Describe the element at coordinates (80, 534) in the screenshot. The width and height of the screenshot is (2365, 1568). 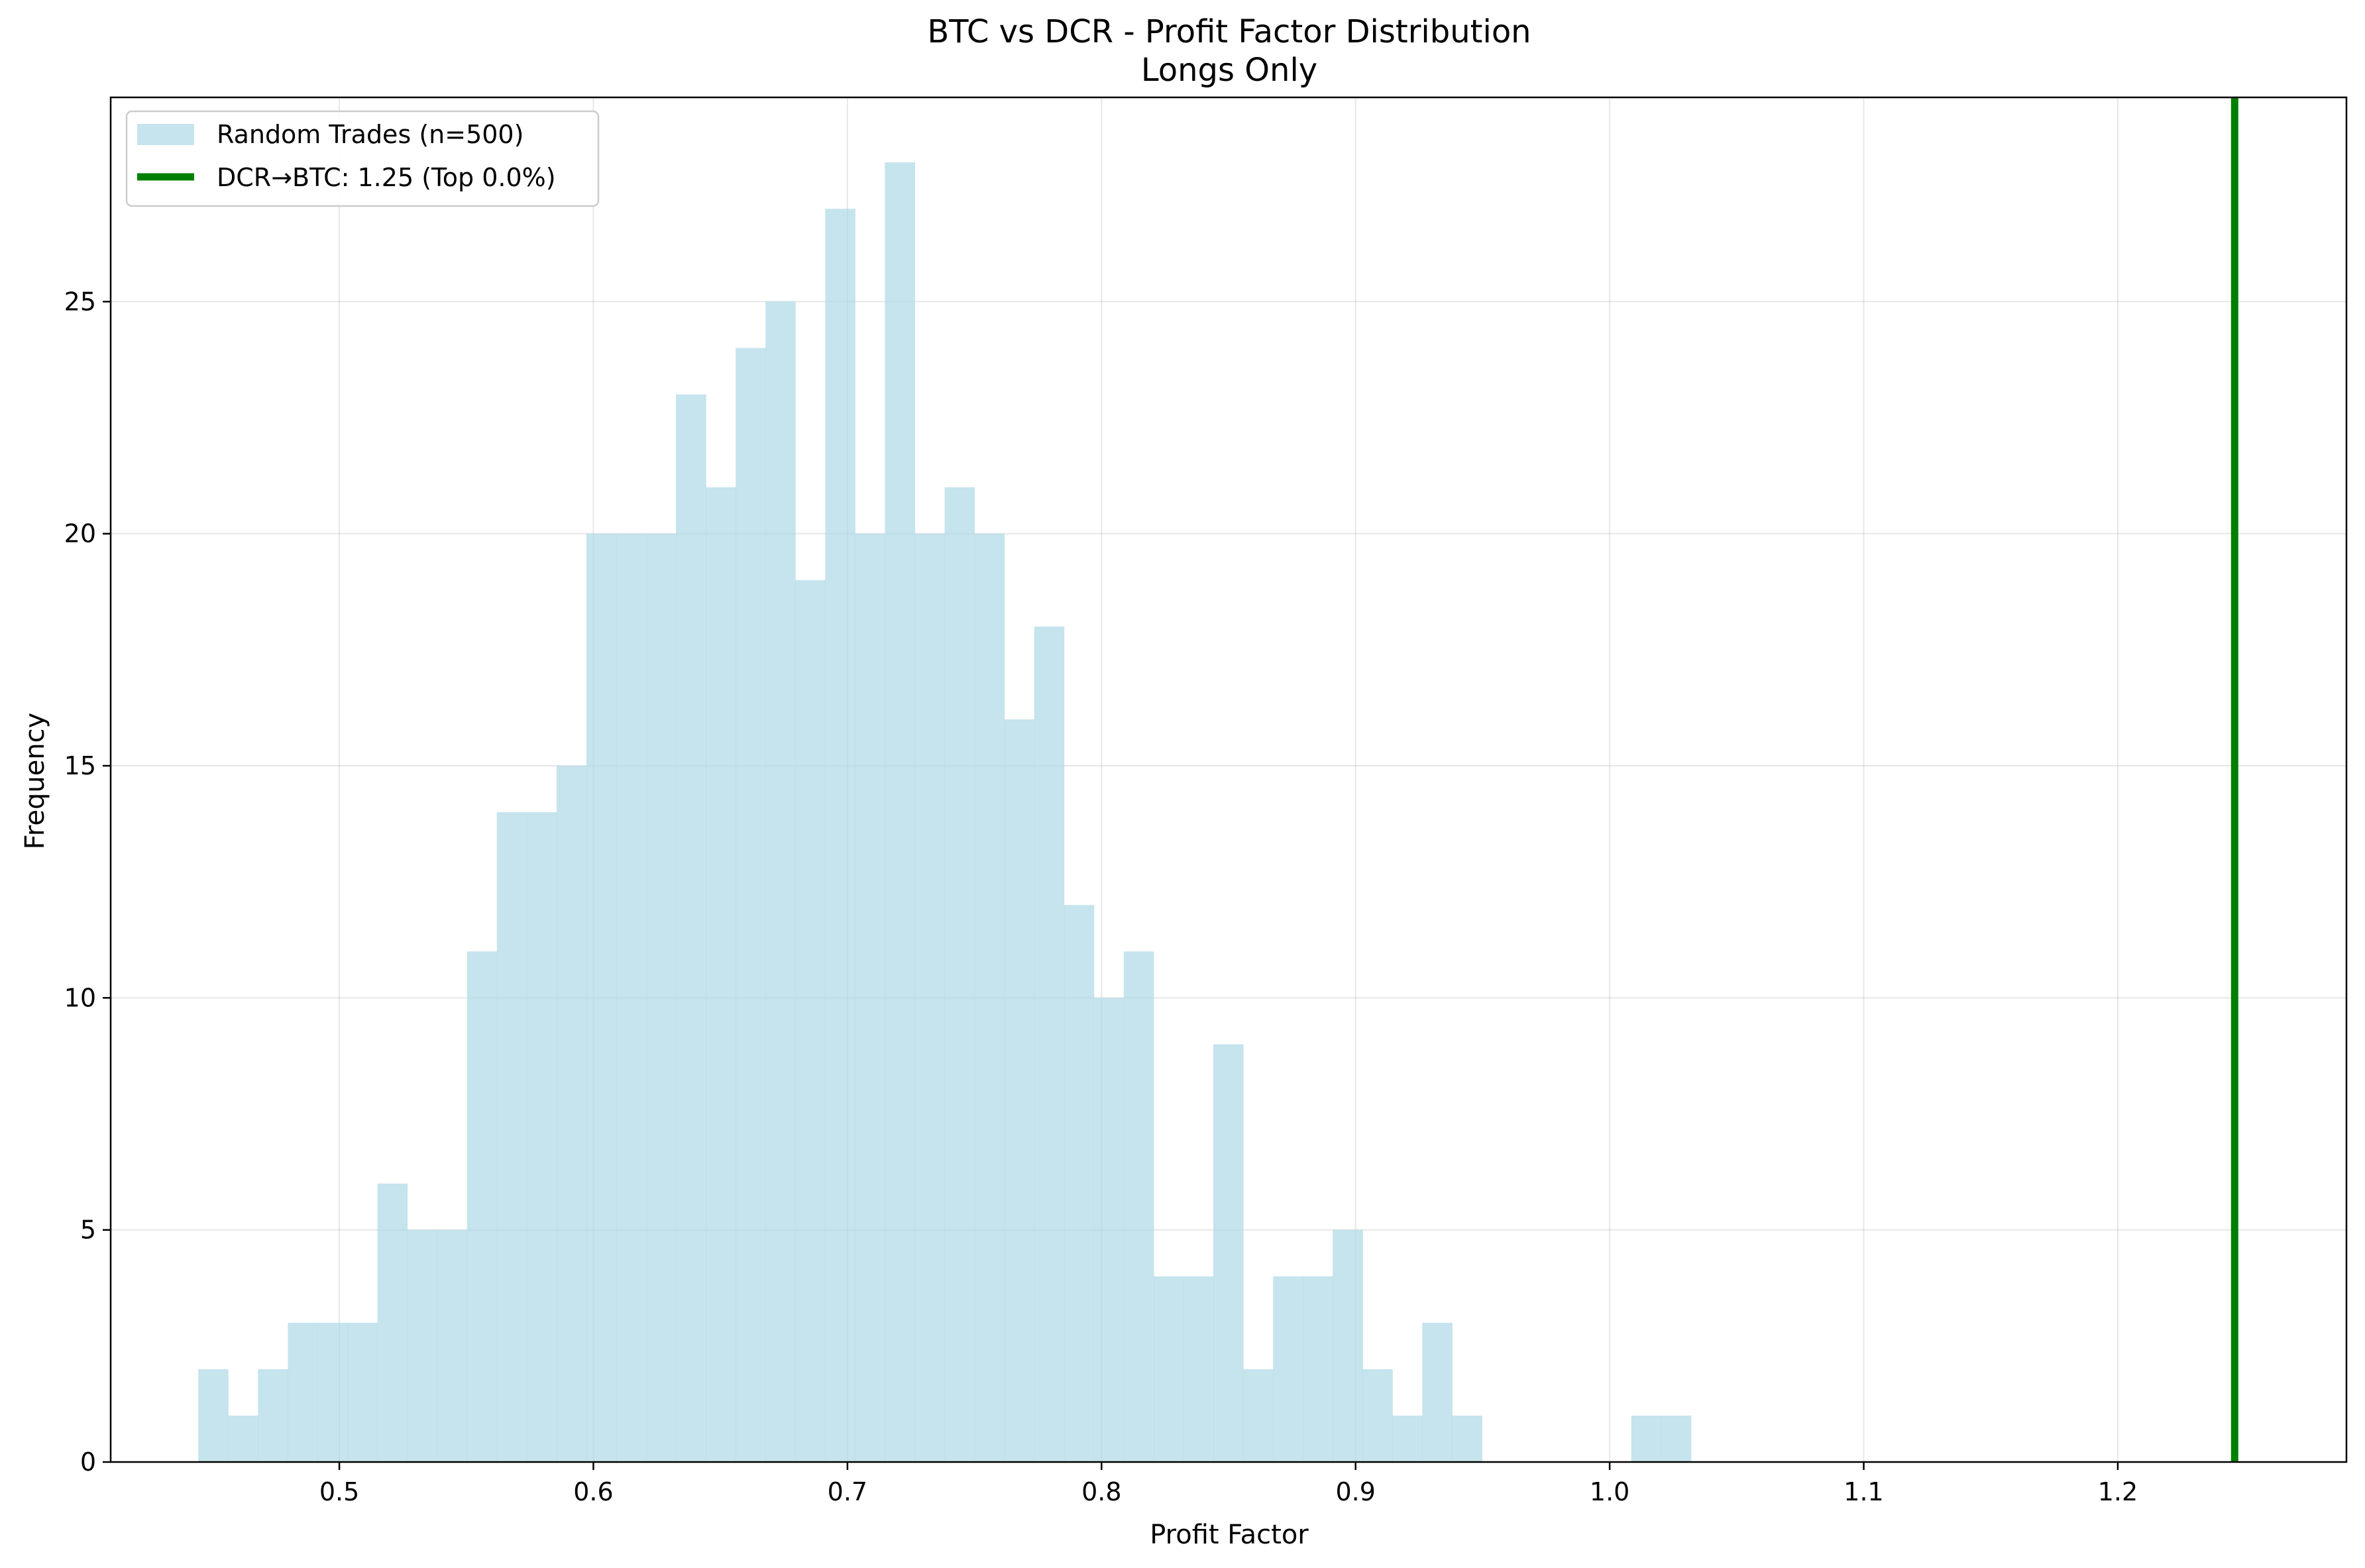
I see `y-tick-label: 20` at that location.